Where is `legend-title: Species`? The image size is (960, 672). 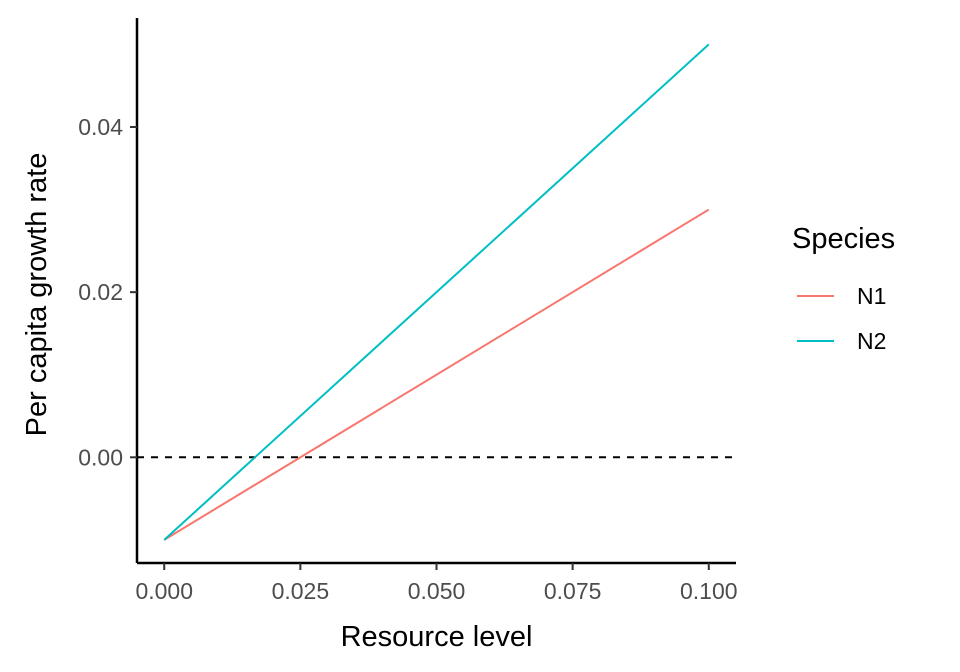
legend-title: Species is located at coordinates (843, 239).